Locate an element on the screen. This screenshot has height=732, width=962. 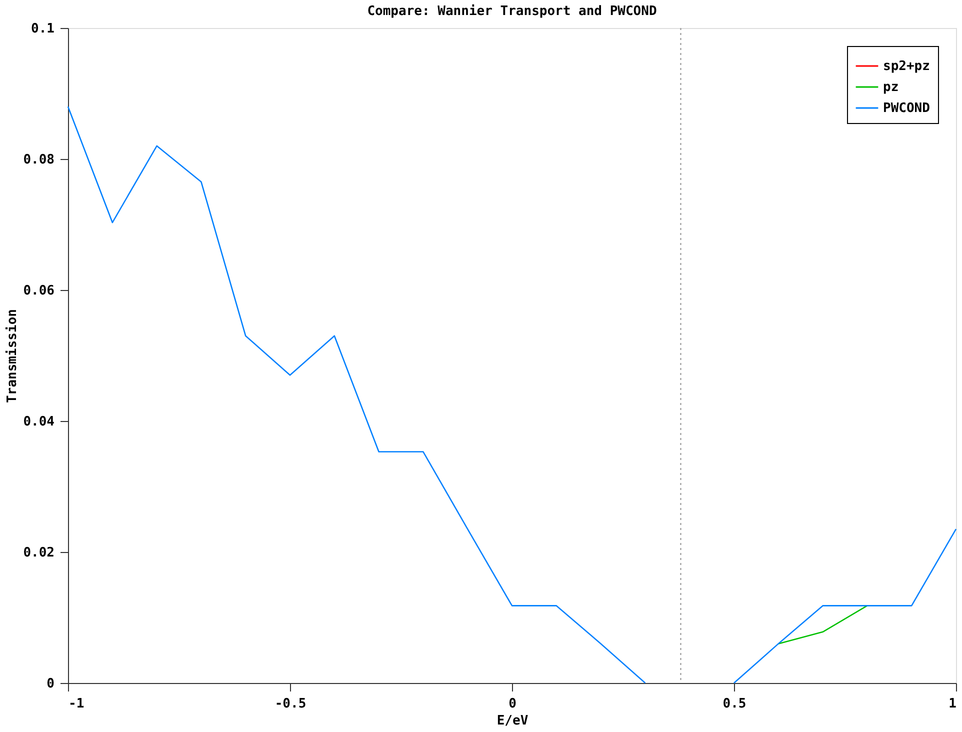
x-tick-label: -0.5 is located at coordinates (290, 704).